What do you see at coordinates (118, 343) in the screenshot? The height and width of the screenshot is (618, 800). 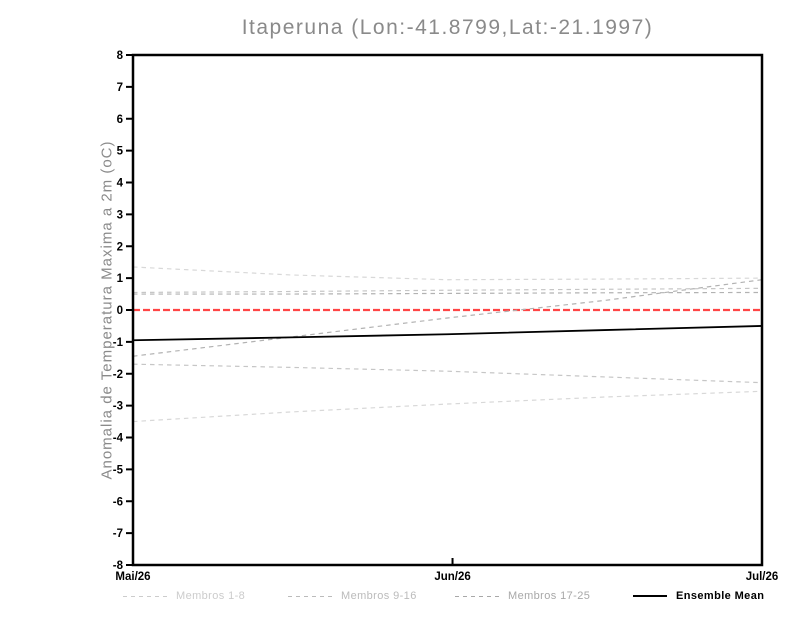 I see `y-tick-label: -1` at bounding box center [118, 343].